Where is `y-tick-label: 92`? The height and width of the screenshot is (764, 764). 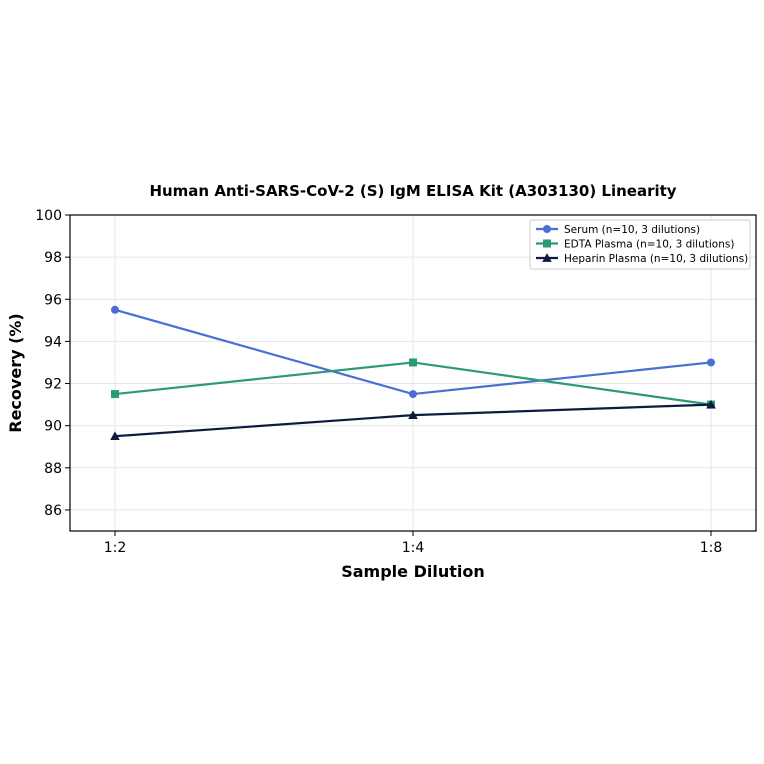
y-tick-label: 92 is located at coordinates (53, 385).